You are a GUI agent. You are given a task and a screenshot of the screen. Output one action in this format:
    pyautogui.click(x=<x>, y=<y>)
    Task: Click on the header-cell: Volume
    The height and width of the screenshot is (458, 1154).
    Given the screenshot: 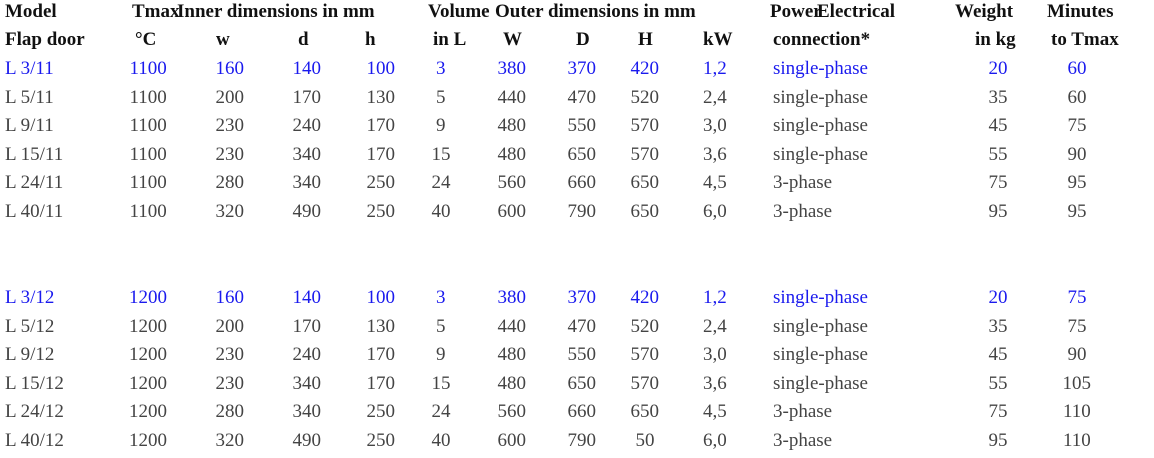 What is the action you would take?
    pyautogui.click(x=459, y=11)
    